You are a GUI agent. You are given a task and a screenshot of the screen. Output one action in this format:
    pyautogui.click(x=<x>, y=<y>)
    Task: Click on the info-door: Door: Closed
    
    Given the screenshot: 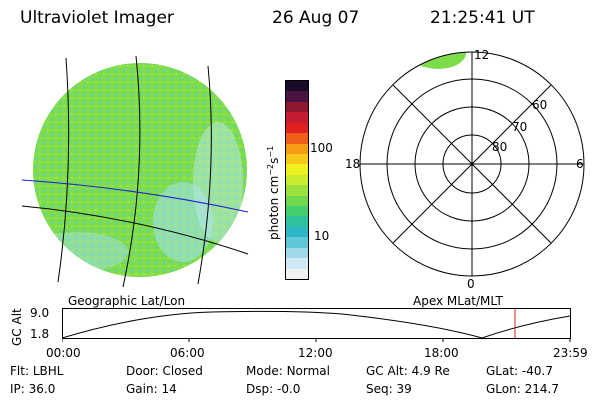 What is the action you would take?
    pyautogui.click(x=164, y=371)
    